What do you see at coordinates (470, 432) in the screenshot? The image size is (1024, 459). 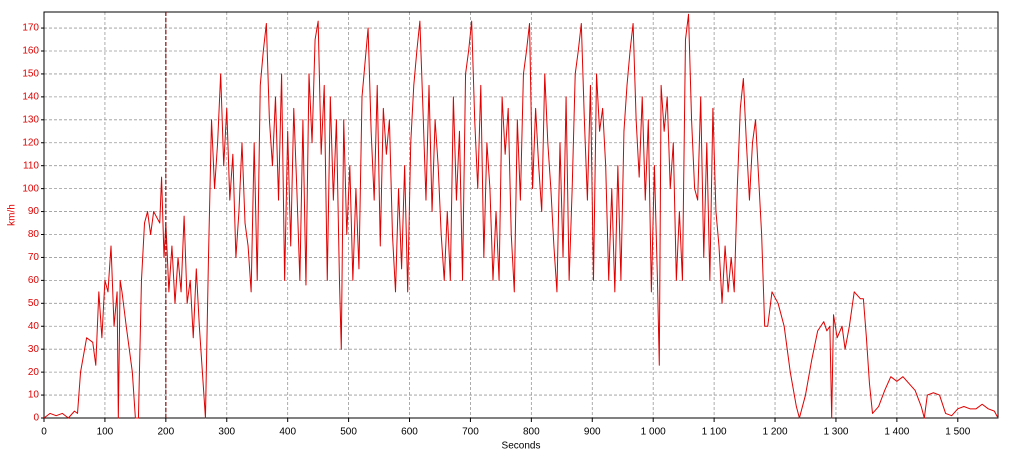 I see `x-tick-label: 700` at bounding box center [470, 432].